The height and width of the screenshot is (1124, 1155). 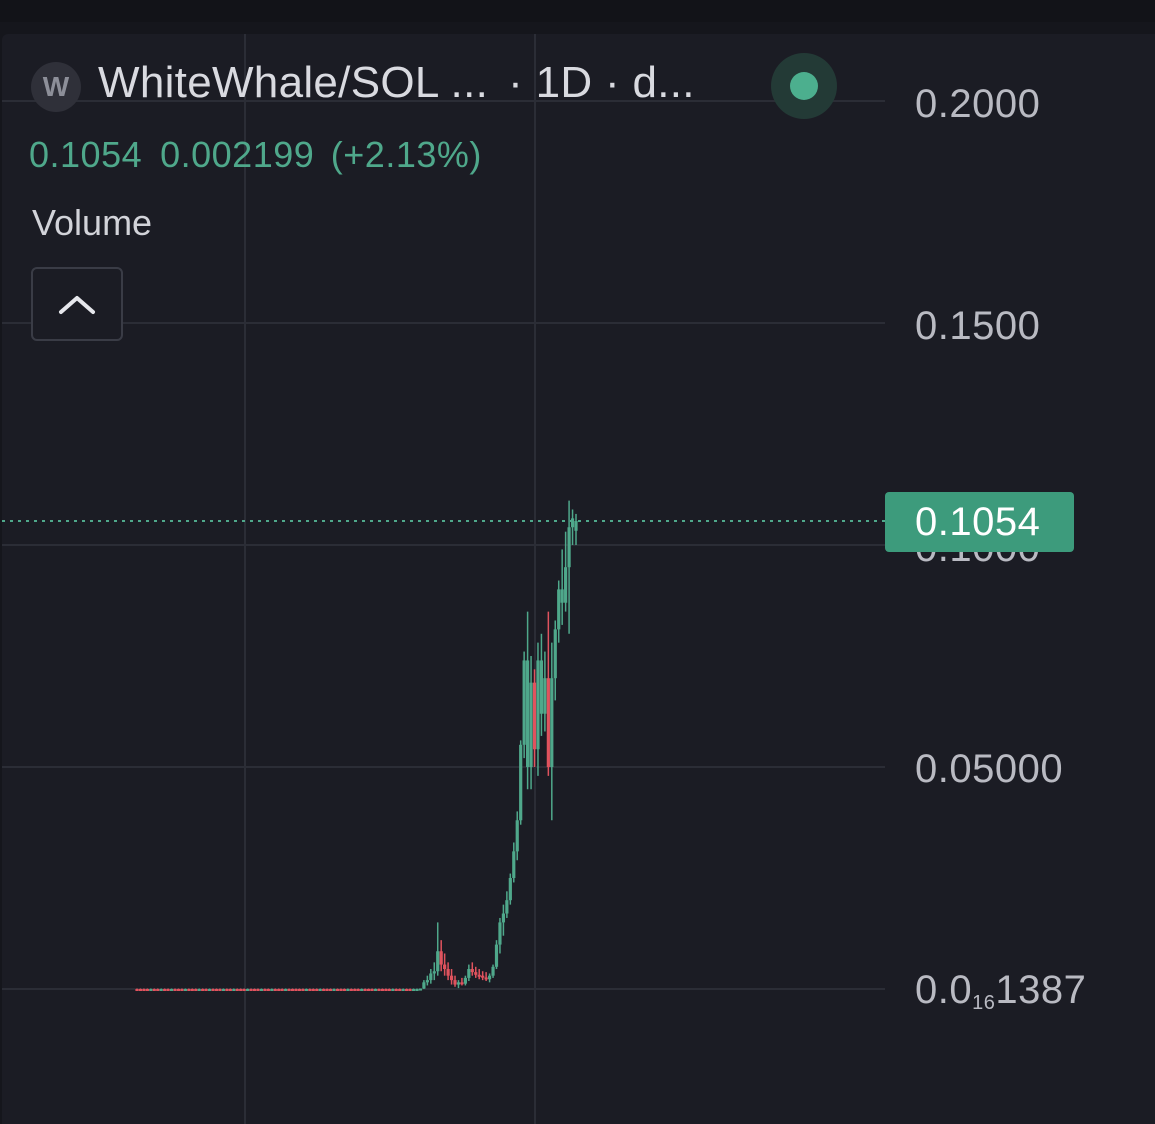 What do you see at coordinates (86, 154) in the screenshot?
I see `current-price: 0.1054` at bounding box center [86, 154].